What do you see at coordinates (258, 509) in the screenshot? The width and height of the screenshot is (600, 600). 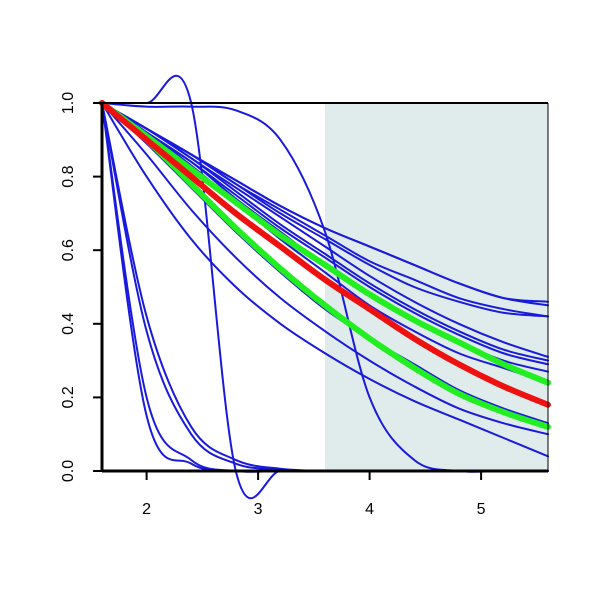 I see `x-tick-label: 3` at bounding box center [258, 509].